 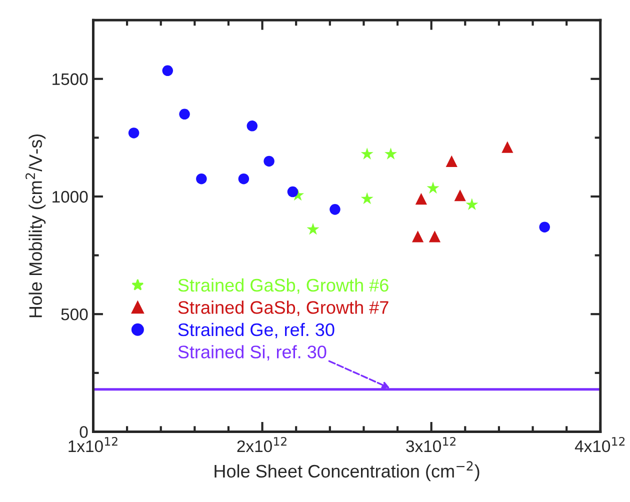 I want to click on y-tick-label: 1000, so click(x=70, y=196).